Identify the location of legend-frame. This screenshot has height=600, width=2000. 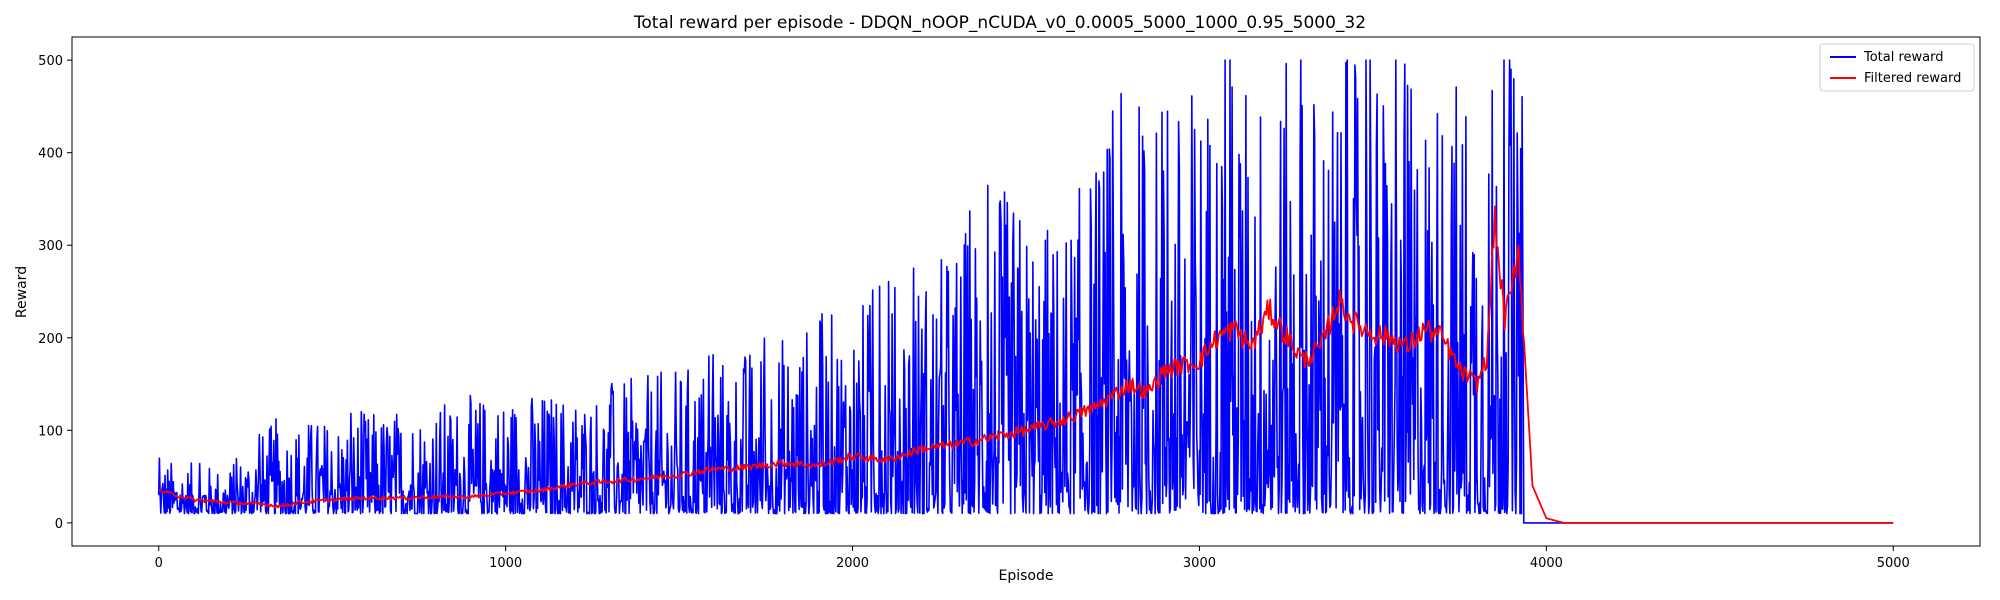
(1897, 67).